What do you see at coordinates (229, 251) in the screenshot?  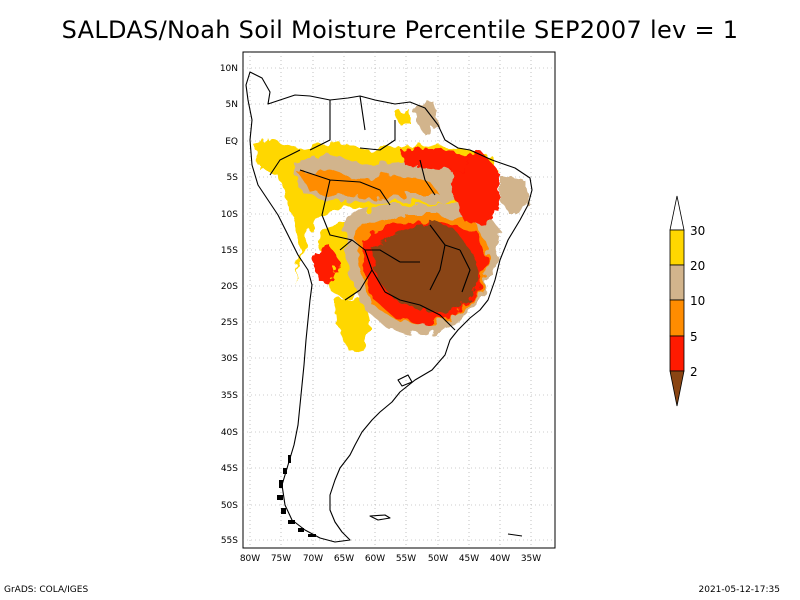 I see `lat-label: 15S` at bounding box center [229, 251].